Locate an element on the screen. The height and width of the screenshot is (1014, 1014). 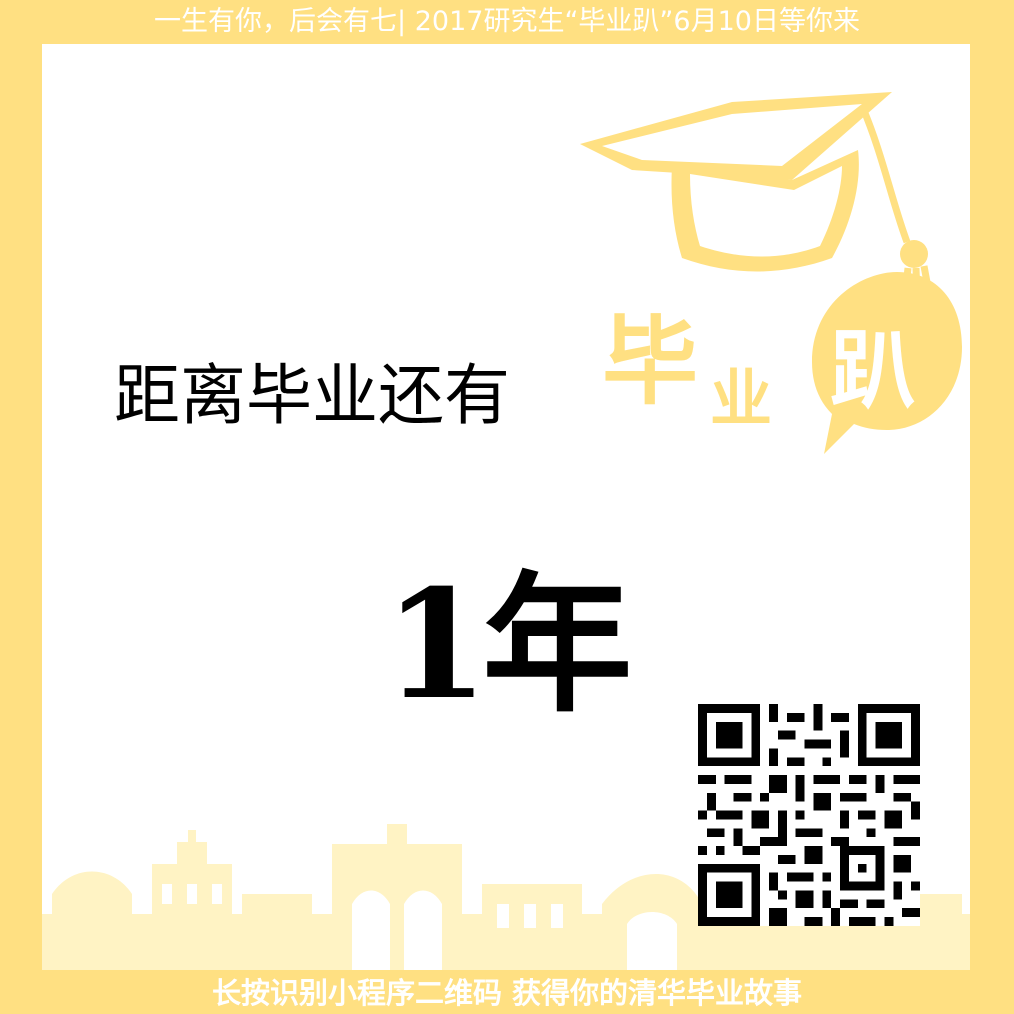
mini-program-qr-code is located at coordinates (809, 815).